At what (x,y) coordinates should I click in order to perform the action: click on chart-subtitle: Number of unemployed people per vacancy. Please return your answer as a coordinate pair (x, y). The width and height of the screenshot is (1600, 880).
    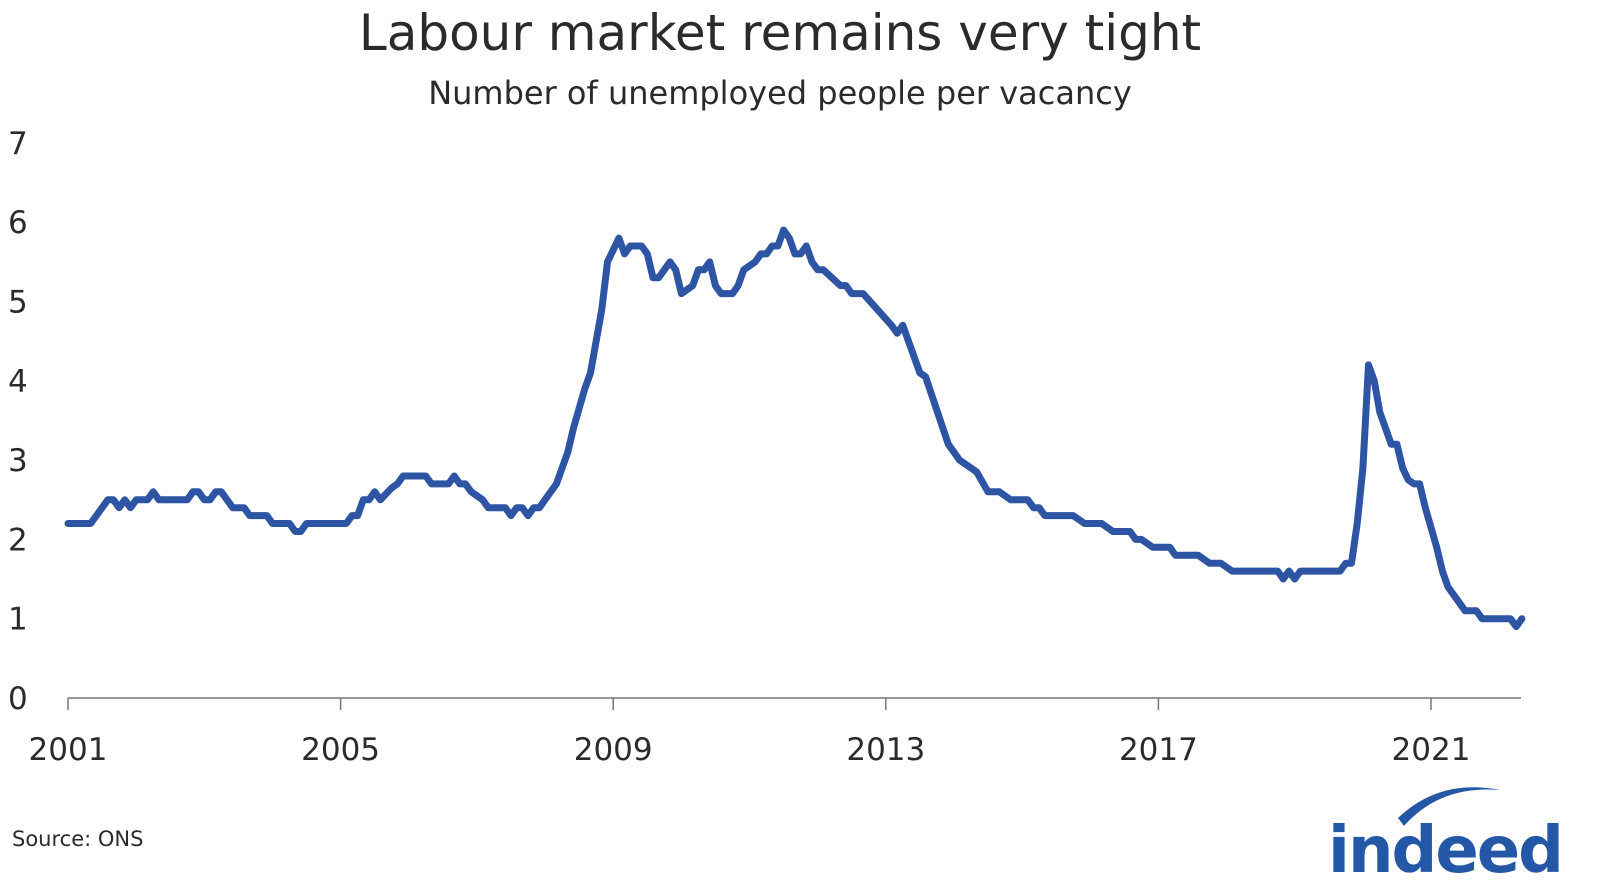
    Looking at the image, I should click on (780, 93).